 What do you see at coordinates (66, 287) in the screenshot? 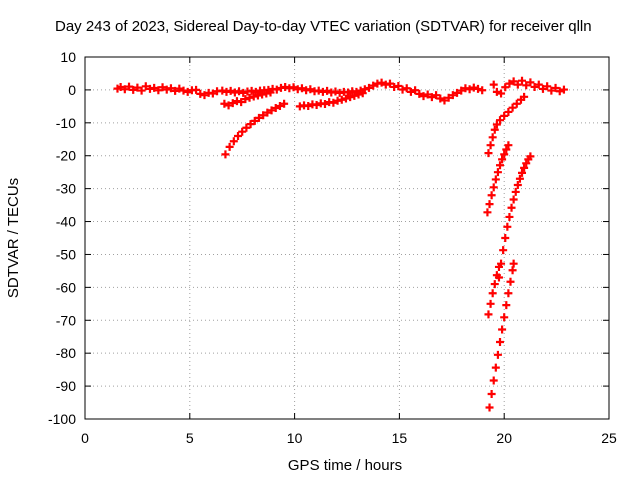
I see `y-tick-label: -60` at bounding box center [66, 287].